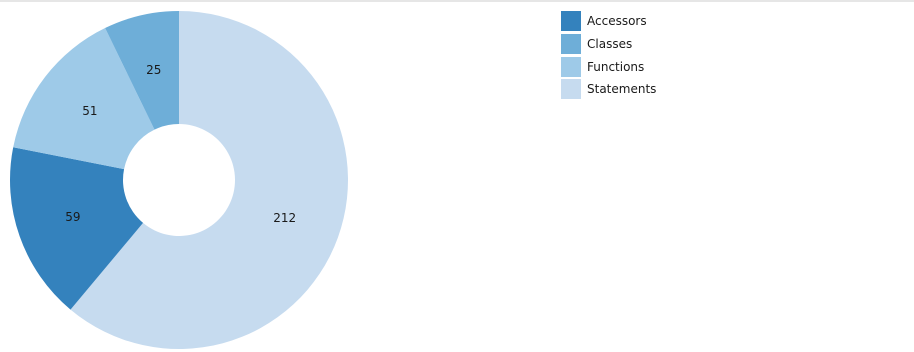 The height and width of the screenshot is (352, 914). I want to click on top-divider, so click(457, 1).